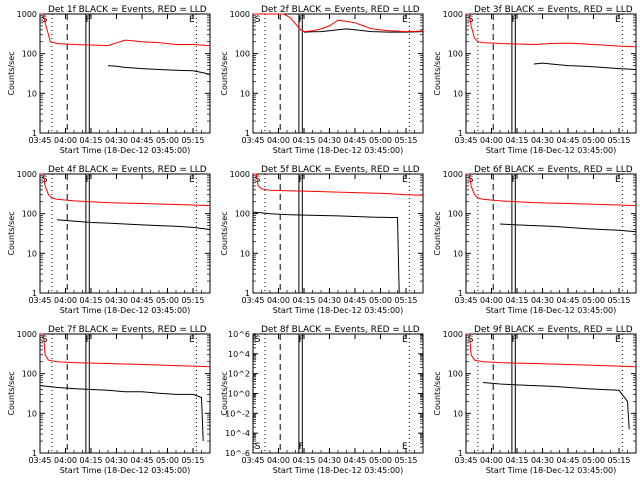 Image resolution: width=640 pixels, height=480 pixels. What do you see at coordinates (237, 413) in the screenshot?
I see `y-tick-label: 10^-2` at bounding box center [237, 413].